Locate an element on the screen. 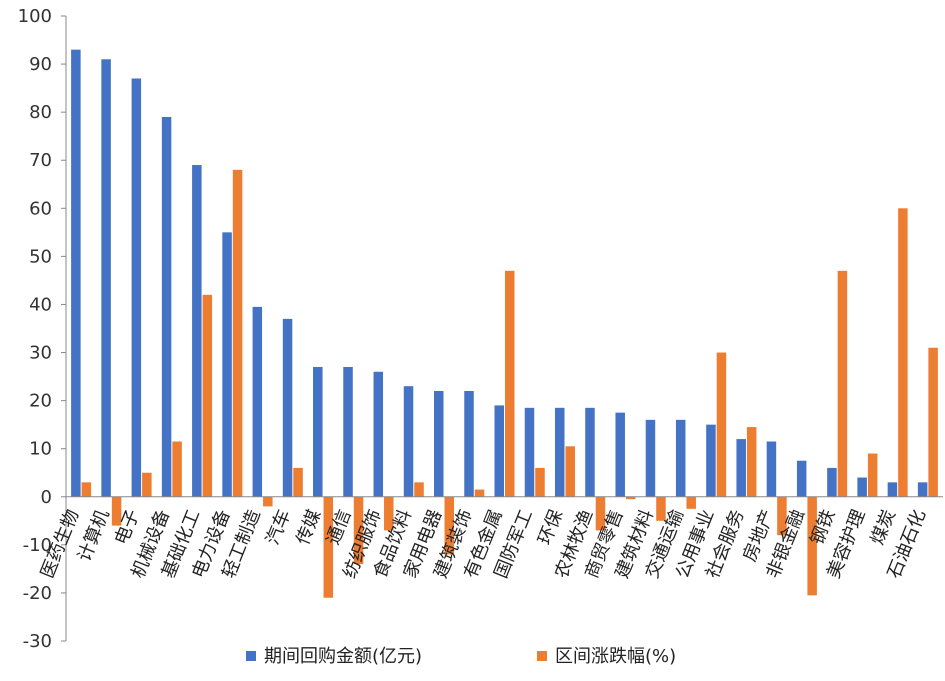 The height and width of the screenshot is (681, 945). legend-label-buyback: 期间回购金额(亿元) is located at coordinates (343, 656).